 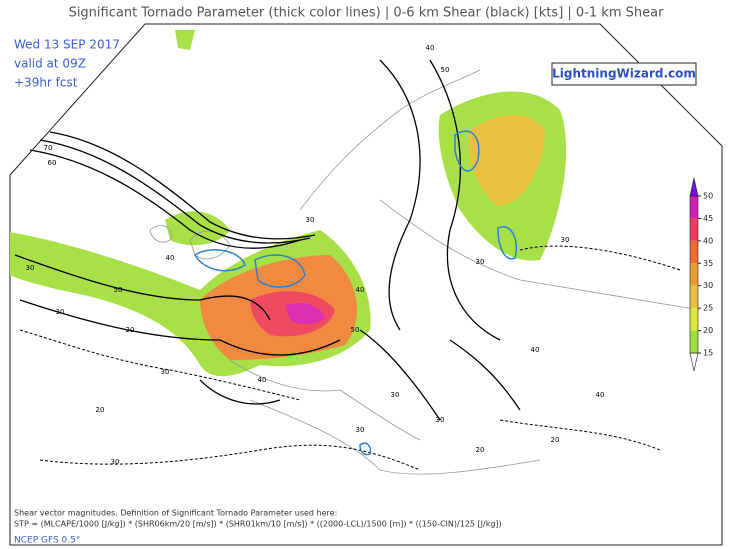 I want to click on valid-time: valid at 09Z, so click(x=50, y=64).